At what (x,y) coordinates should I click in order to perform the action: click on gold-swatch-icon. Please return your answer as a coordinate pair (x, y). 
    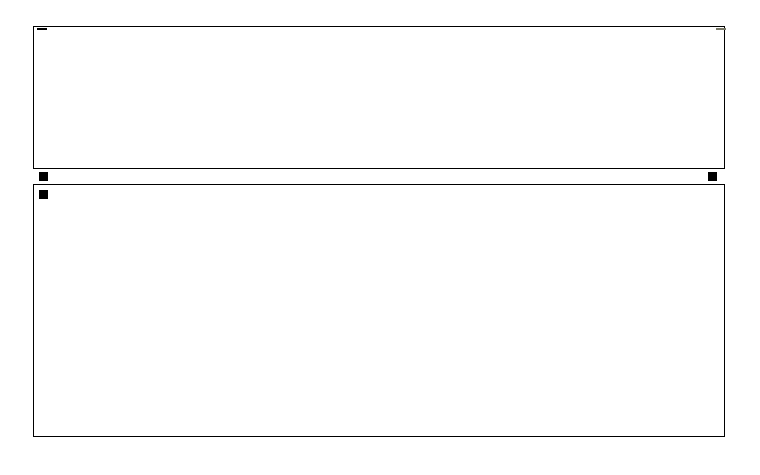
    Looking at the image, I should click on (712, 176).